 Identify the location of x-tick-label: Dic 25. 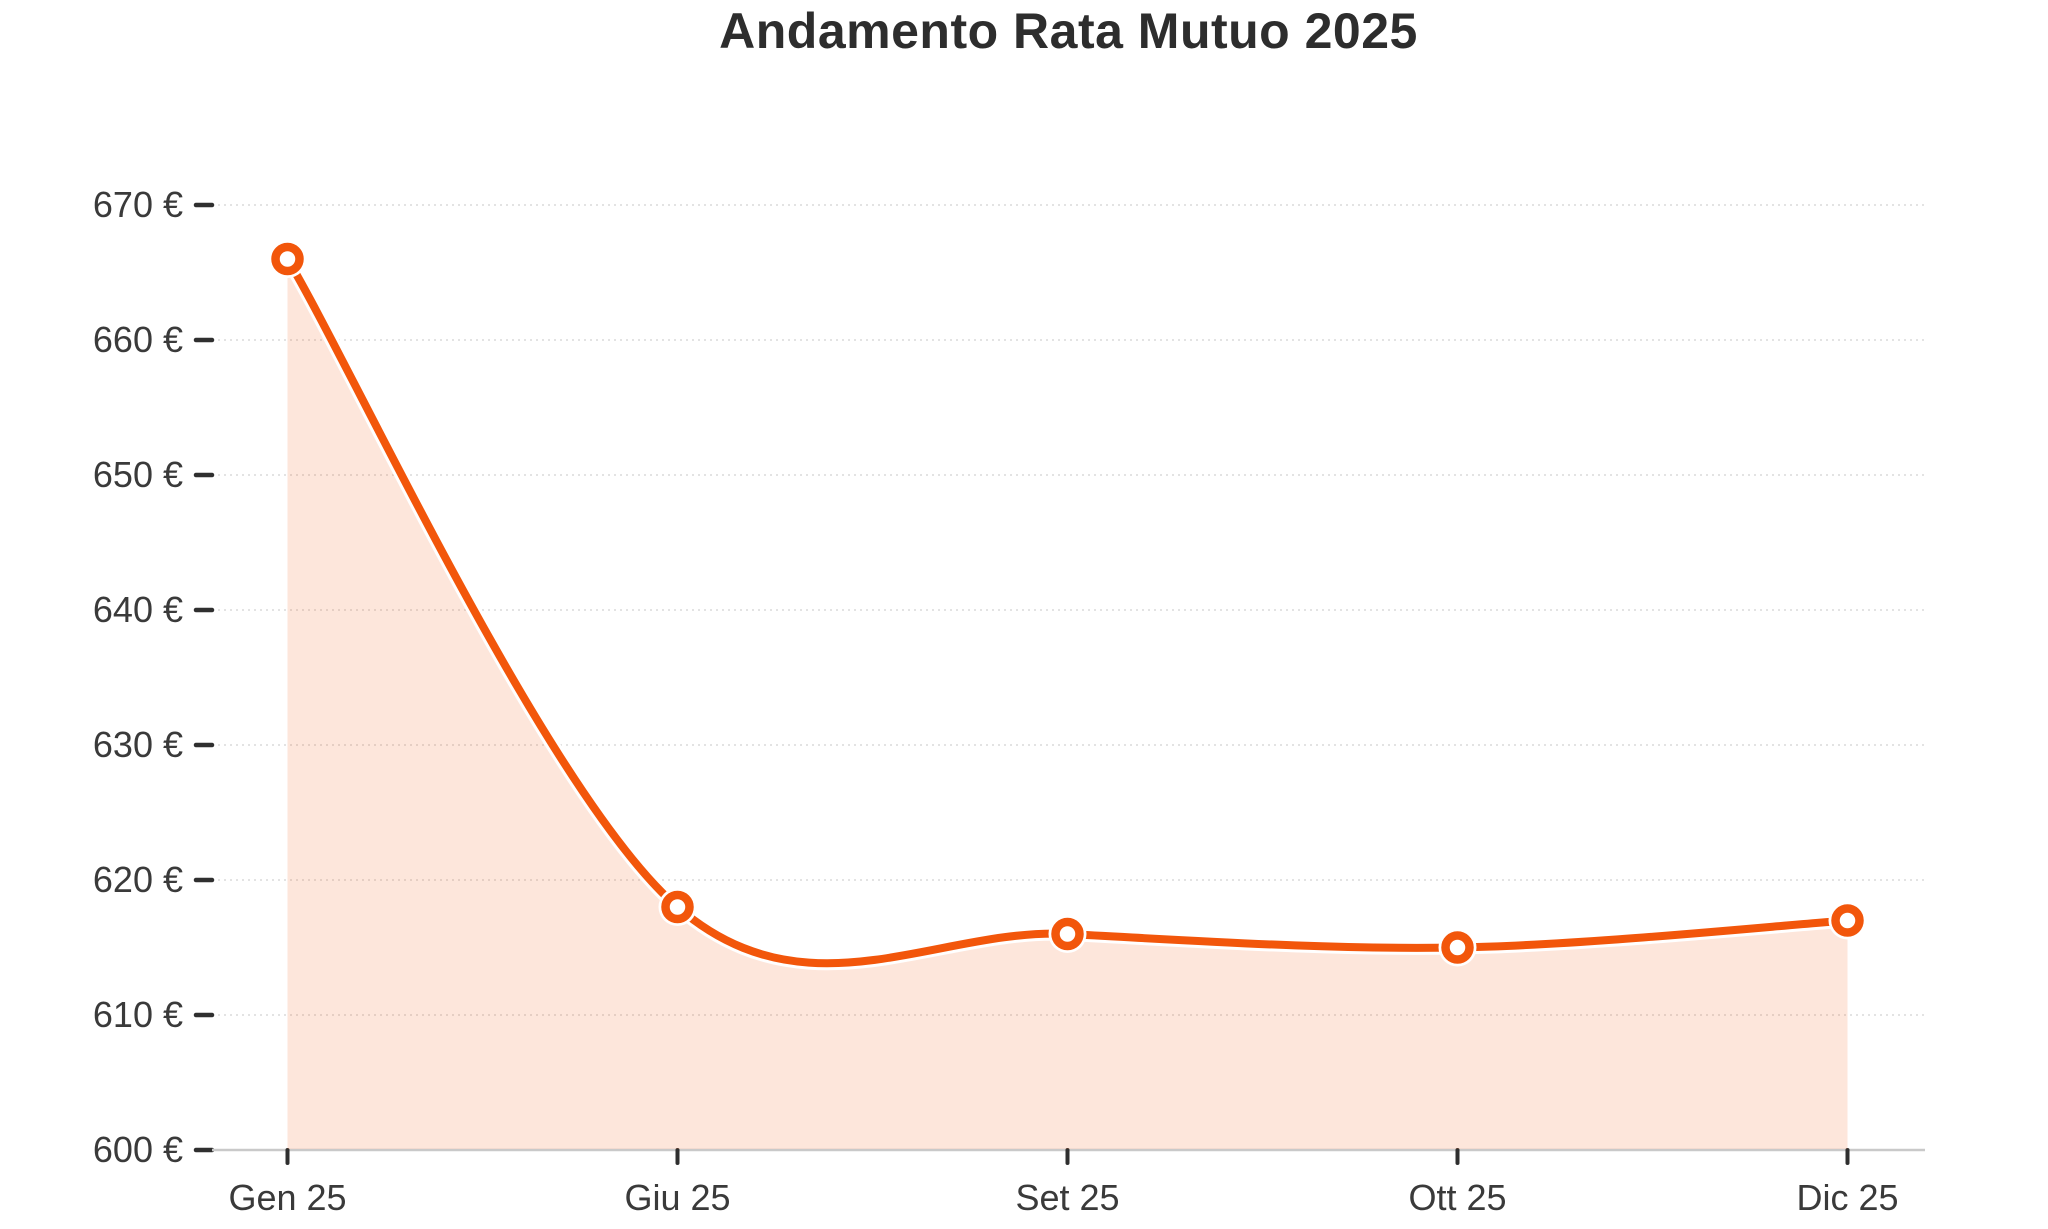
(1847, 1197).